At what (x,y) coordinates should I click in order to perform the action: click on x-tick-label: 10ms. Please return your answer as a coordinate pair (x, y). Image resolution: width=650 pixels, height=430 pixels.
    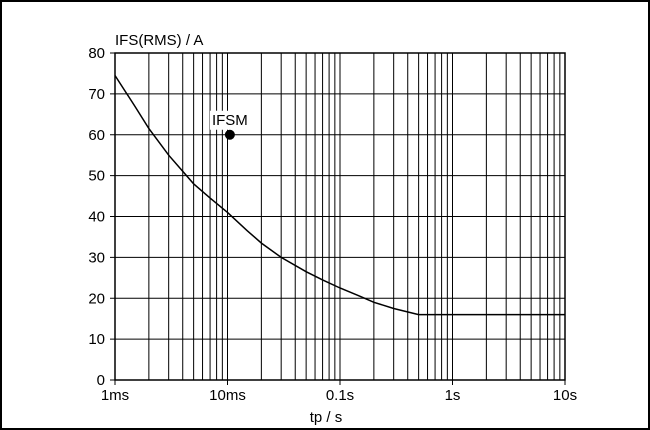
    Looking at the image, I should click on (227, 395).